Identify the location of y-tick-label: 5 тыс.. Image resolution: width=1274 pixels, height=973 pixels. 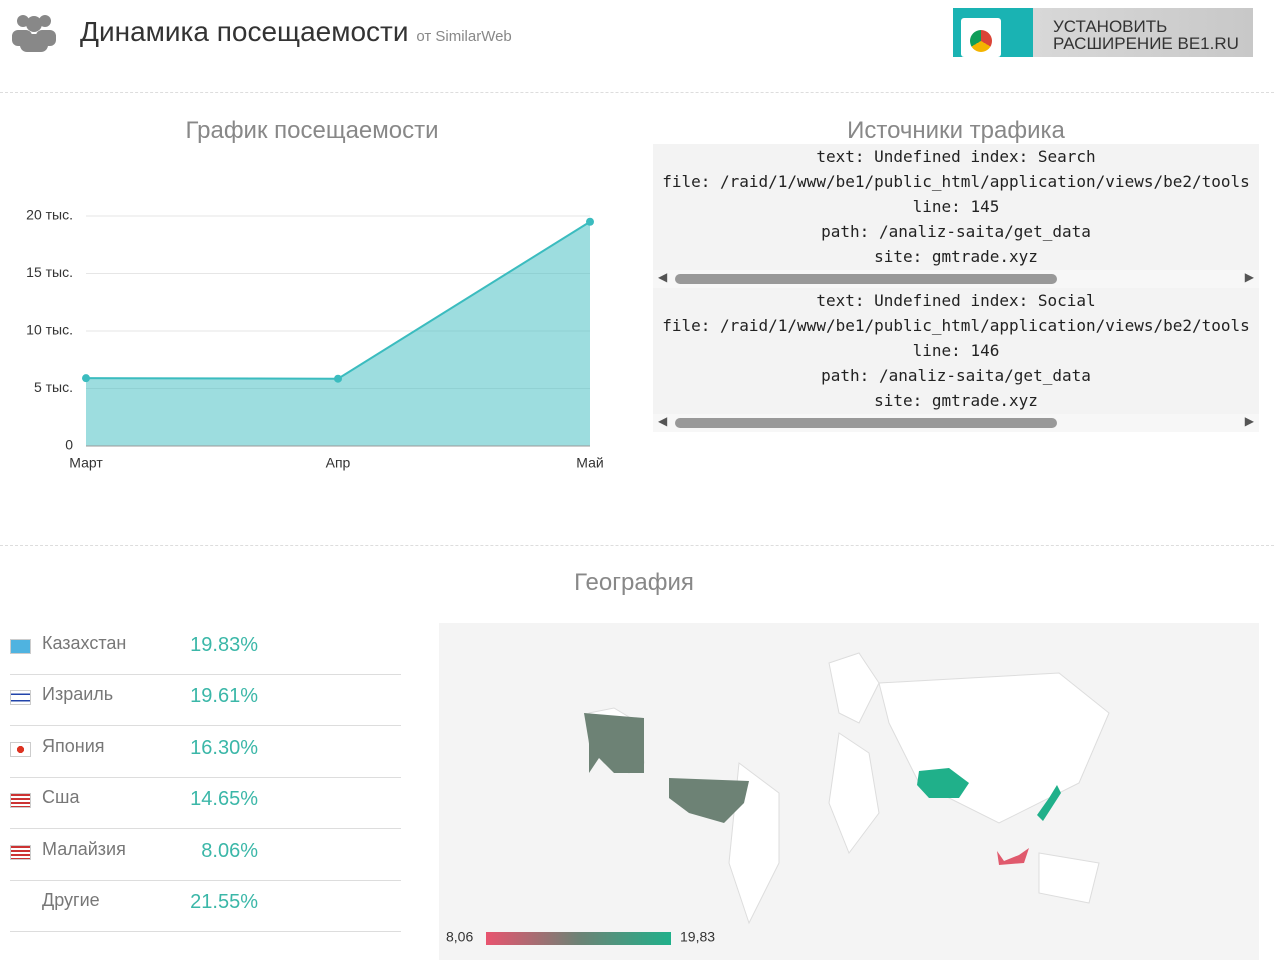
(53, 387).